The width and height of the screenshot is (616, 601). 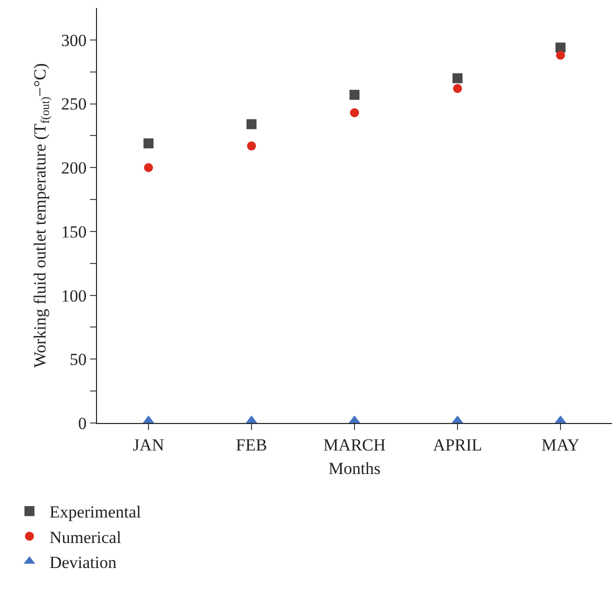 What do you see at coordinates (83, 562) in the screenshot?
I see `legend-label: Deviation` at bounding box center [83, 562].